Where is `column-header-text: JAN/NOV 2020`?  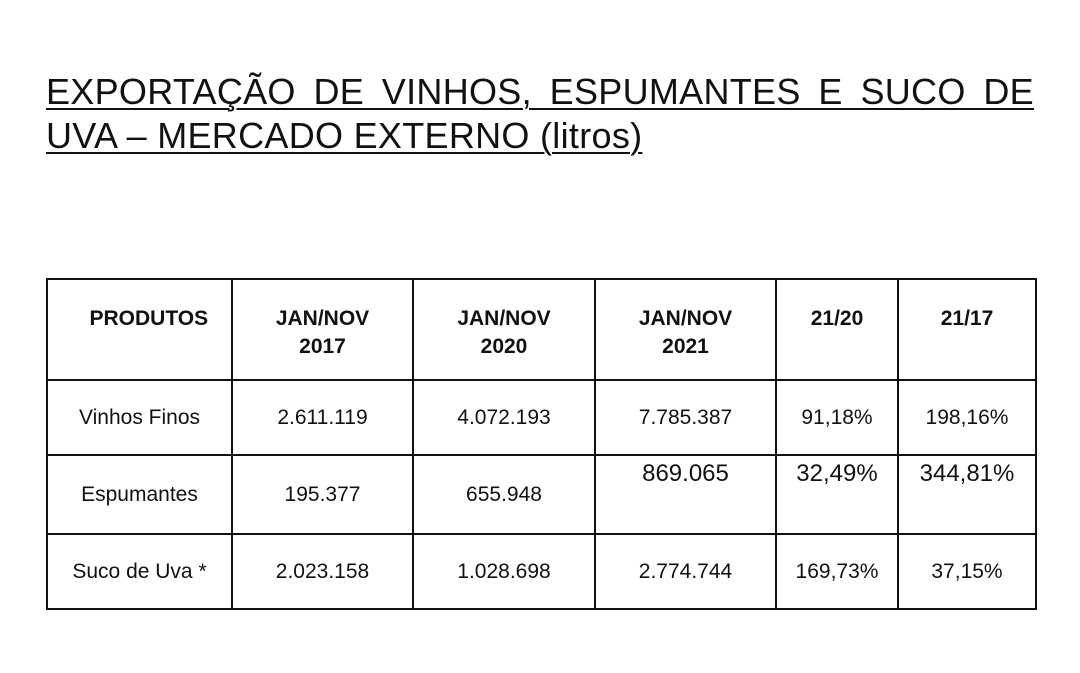
column-header-text: JAN/NOV 2020 is located at coordinates (504, 332).